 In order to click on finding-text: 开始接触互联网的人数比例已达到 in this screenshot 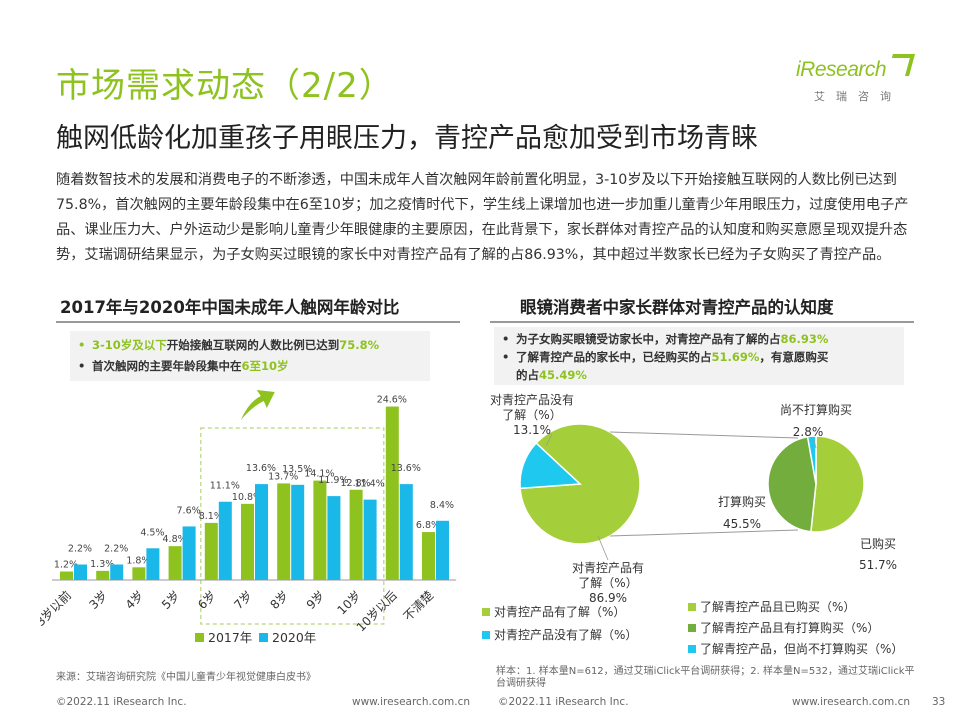, I will do `click(253, 345)`.